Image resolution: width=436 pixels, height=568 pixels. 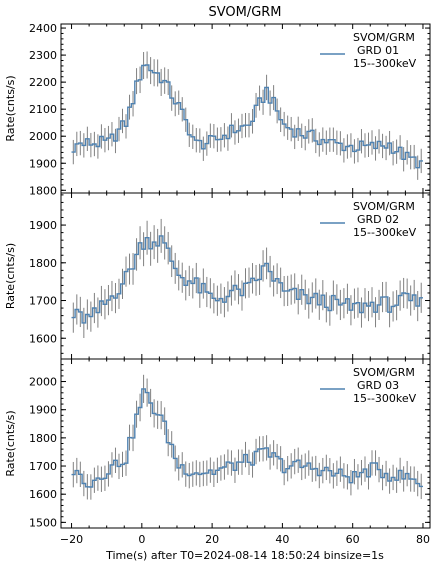 What do you see at coordinates (423, 539) in the screenshot?
I see `x-tick-label: 80` at bounding box center [423, 539].